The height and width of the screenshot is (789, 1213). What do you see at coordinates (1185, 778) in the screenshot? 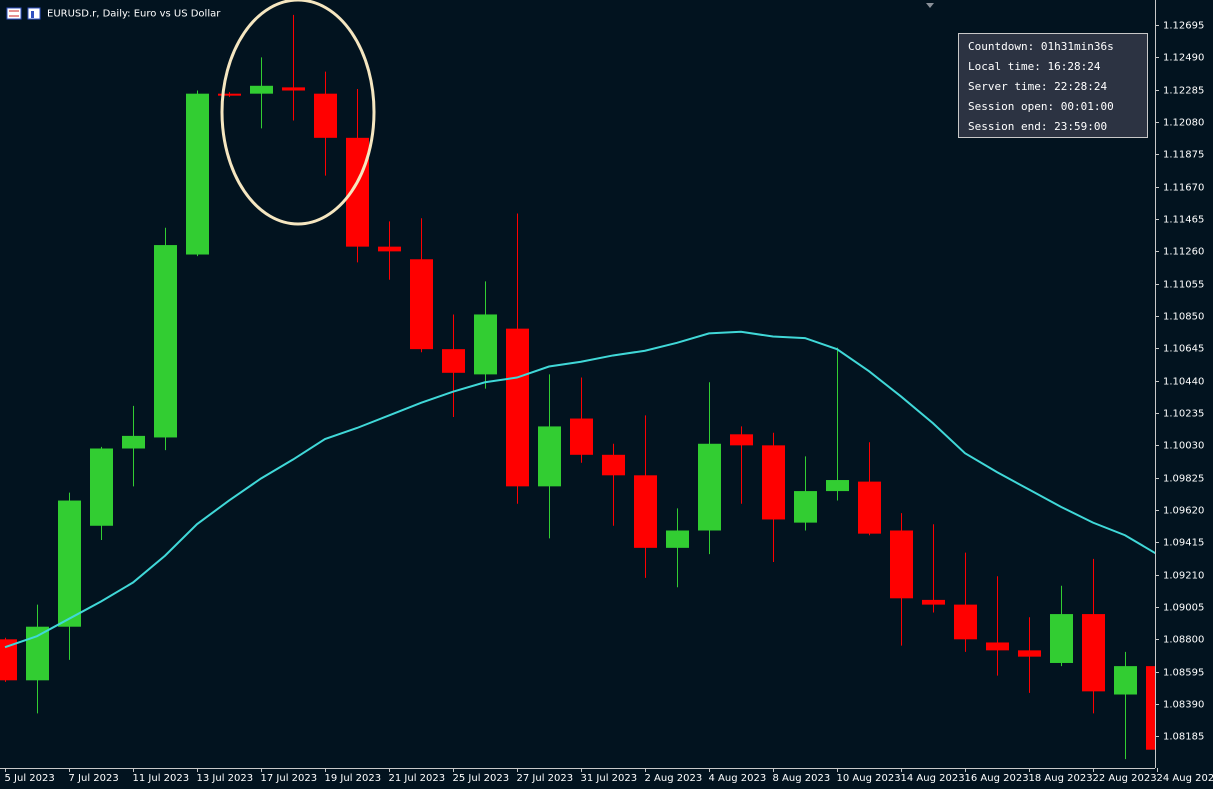
I see `x-tick-label: 24 Aug 2023` at bounding box center [1185, 778].